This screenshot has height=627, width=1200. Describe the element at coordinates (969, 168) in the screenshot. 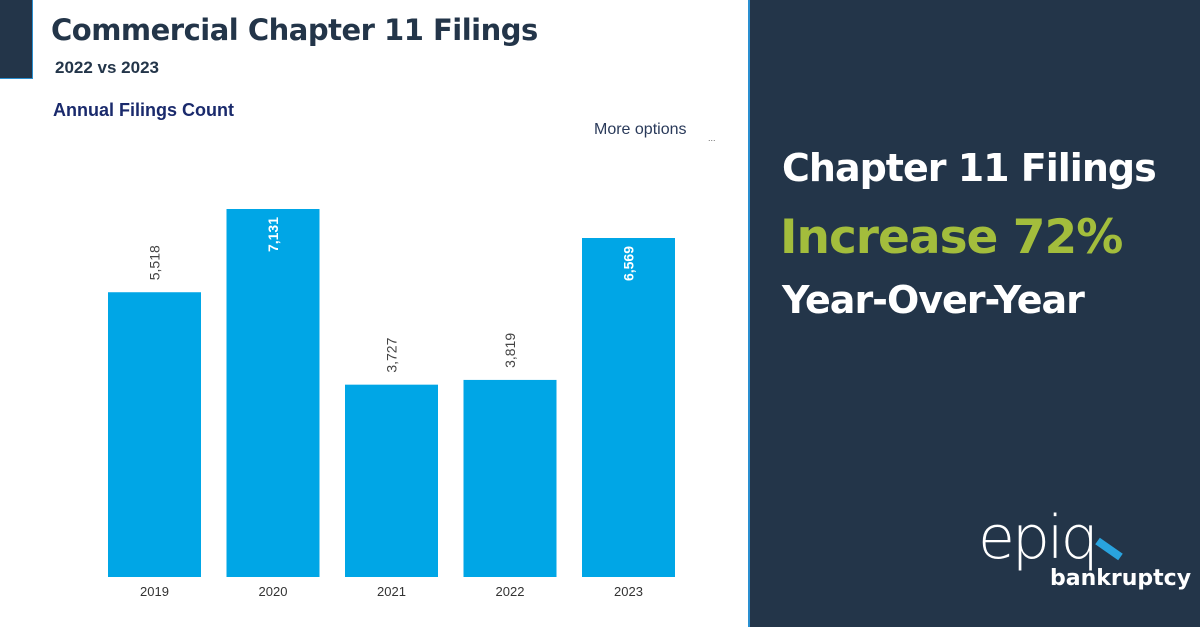

I see `headline-line1: Chapter 11 Filings` at that location.